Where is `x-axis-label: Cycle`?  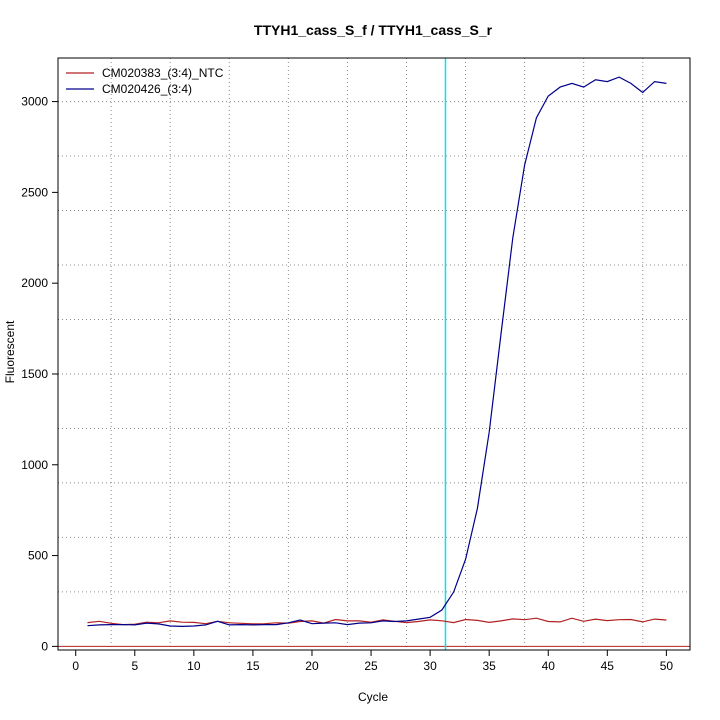 x-axis-label: Cycle is located at coordinates (373, 697).